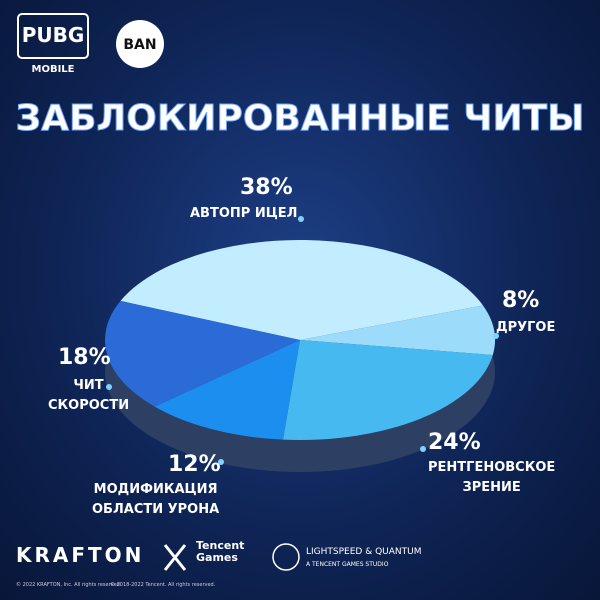  Describe the element at coordinates (89, 395) in the screenshot. I see `category-label: ЧИТ СКОРОСТИ` at that location.